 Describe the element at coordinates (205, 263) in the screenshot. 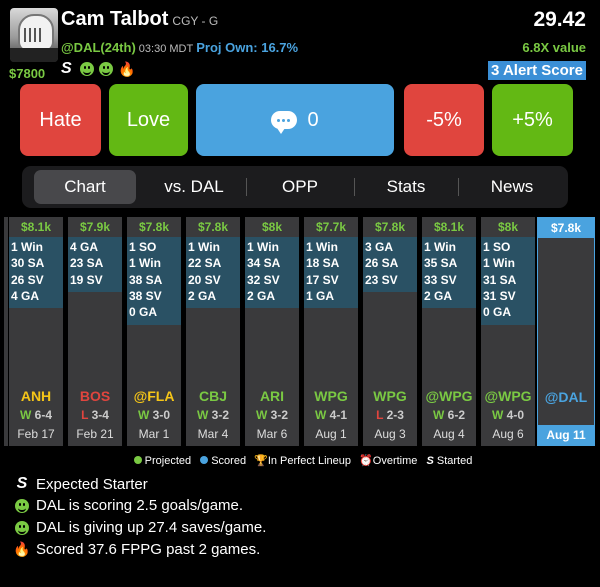

I see `stat-line: 22 SA` at that location.